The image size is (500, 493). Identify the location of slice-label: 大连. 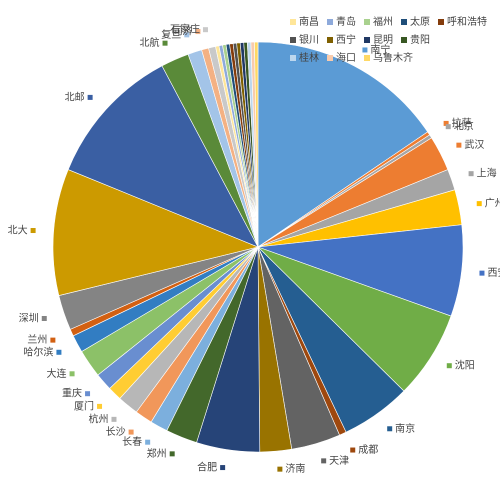
(57, 373).